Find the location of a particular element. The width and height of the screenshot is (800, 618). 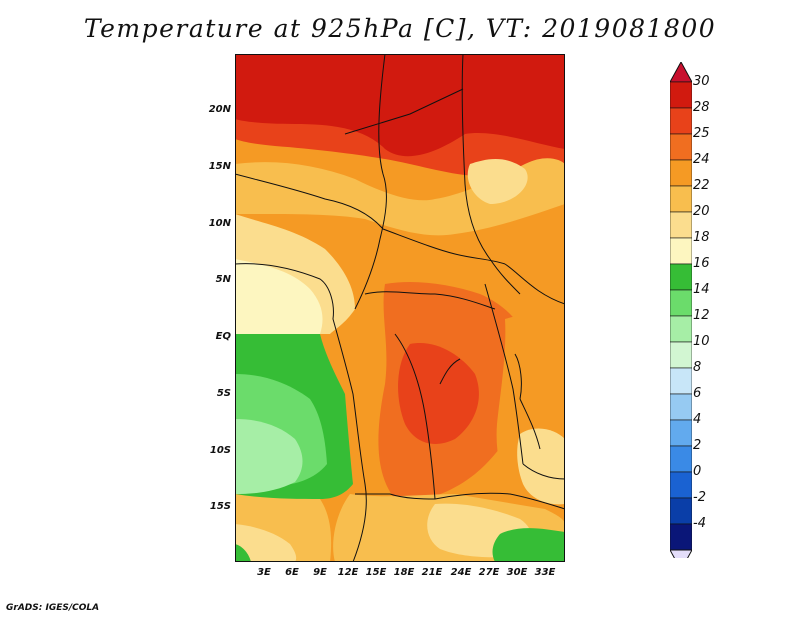

colorbar-label: 28 is located at coordinates (701, 107).